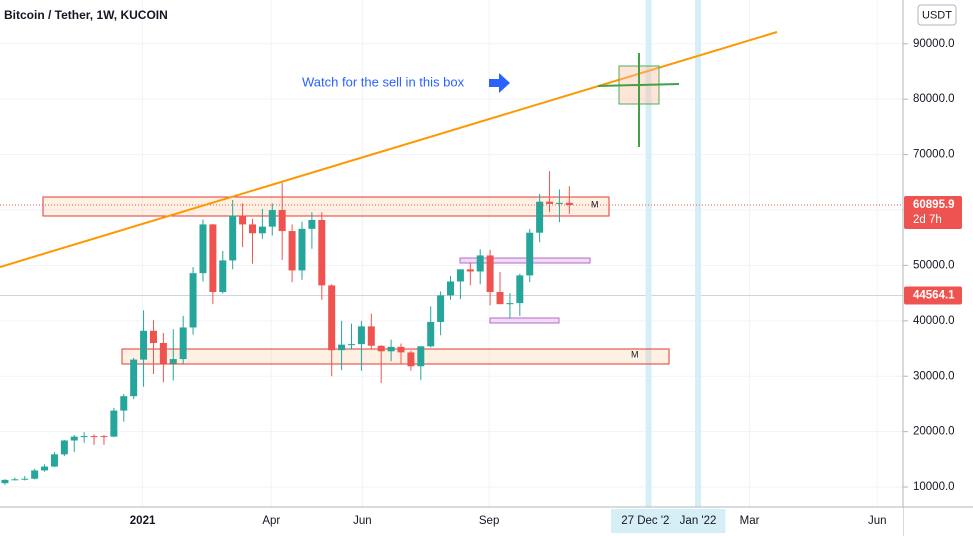 The width and height of the screenshot is (973, 536). Describe the element at coordinates (934, 155) in the screenshot. I see `y-tick-label: 70000.0` at that location.